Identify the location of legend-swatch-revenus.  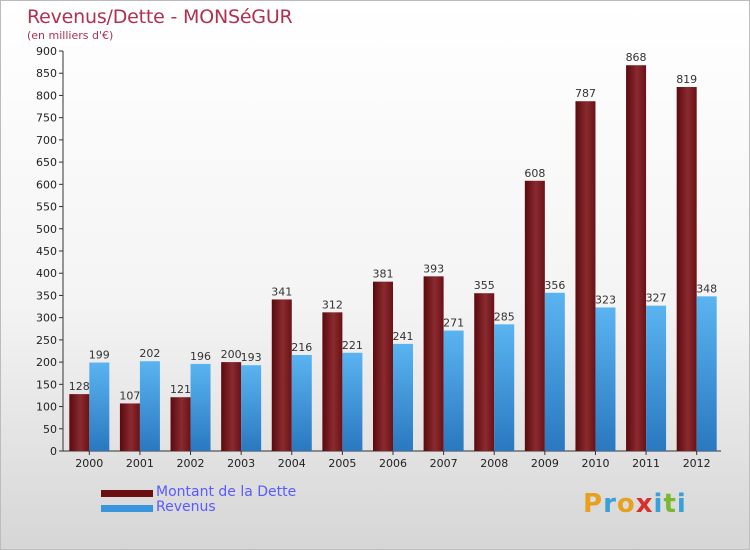
(127, 508).